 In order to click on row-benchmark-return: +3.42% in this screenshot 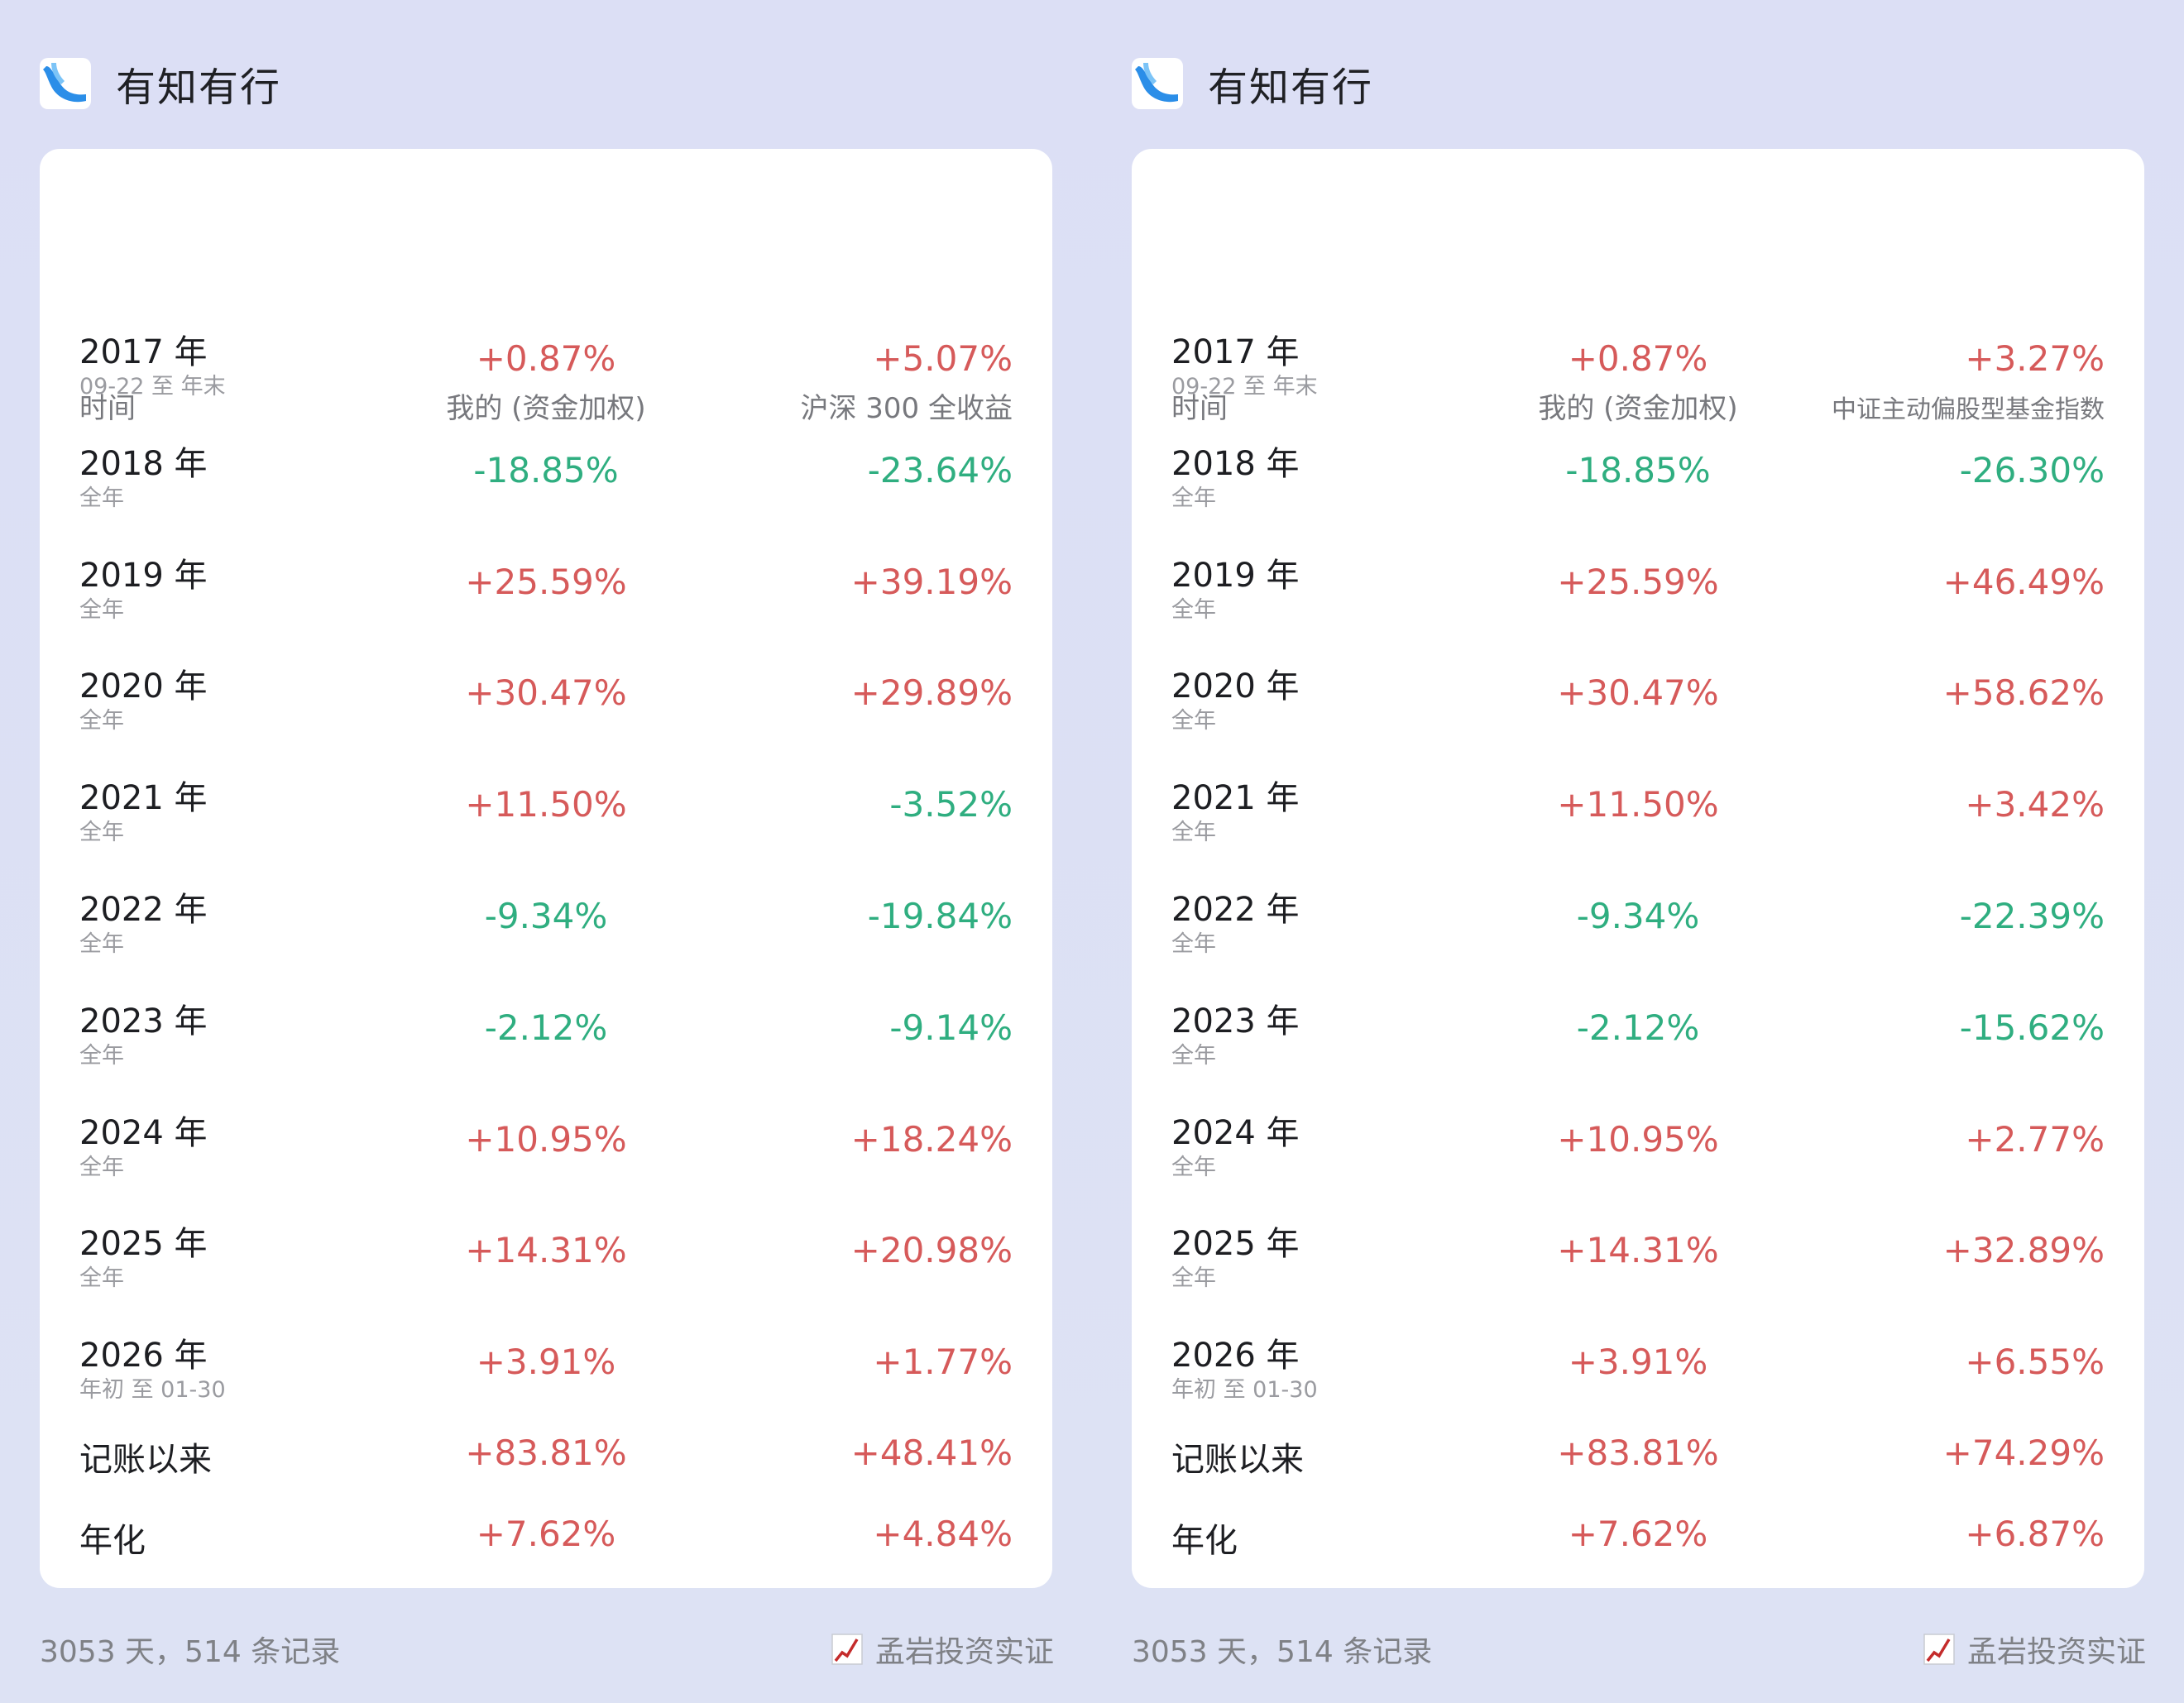, I will do `click(2035, 804)`.